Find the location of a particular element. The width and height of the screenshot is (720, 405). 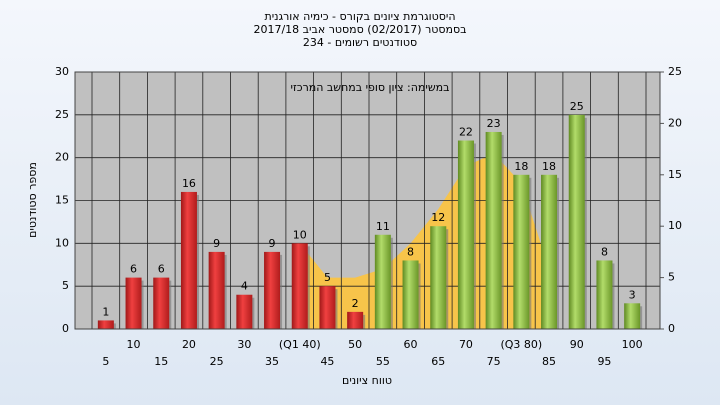

data-label: 10 is located at coordinates (300, 234).